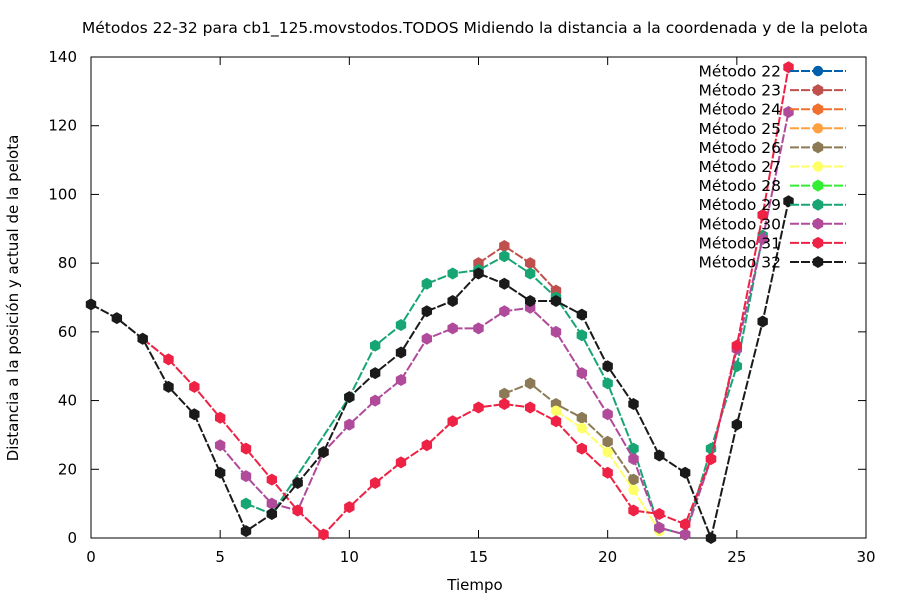  I want to click on legend-item: Método 27, so click(772, 167).